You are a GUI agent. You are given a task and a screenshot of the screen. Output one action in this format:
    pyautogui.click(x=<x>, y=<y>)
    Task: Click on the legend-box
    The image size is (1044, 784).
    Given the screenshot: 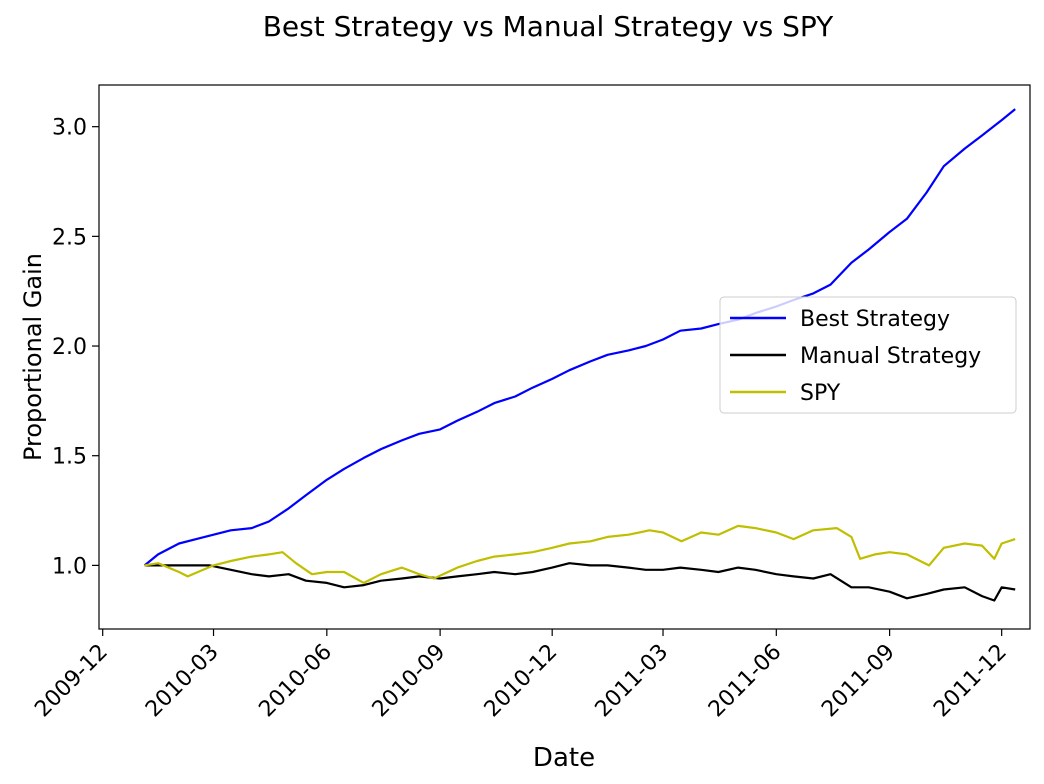 What is the action you would take?
    pyautogui.click(x=868, y=355)
    